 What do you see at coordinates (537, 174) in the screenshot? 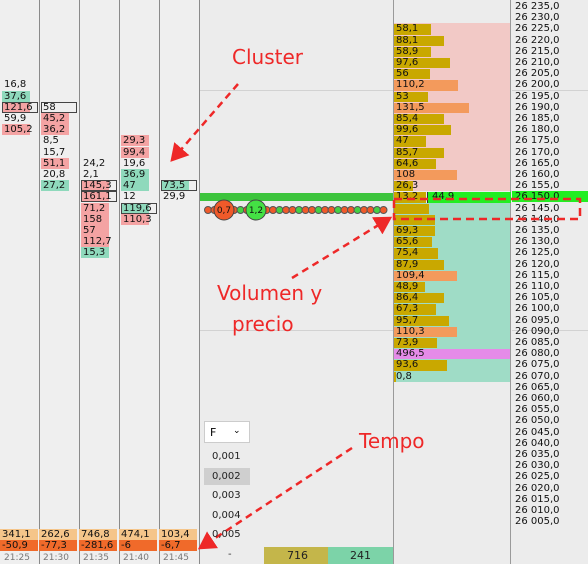
I see `price-label: 26 160,0` at bounding box center [537, 174].